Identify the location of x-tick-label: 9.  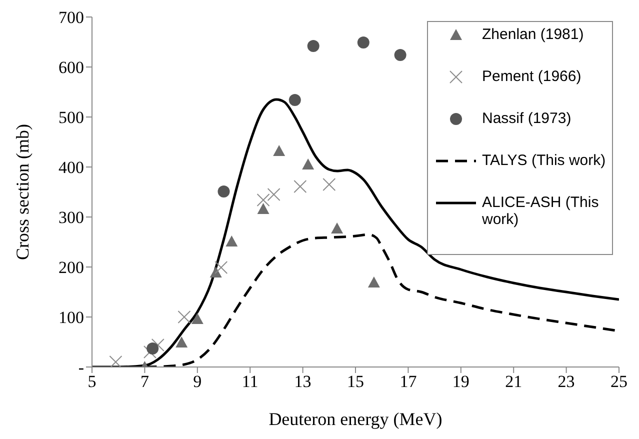
(197, 382).